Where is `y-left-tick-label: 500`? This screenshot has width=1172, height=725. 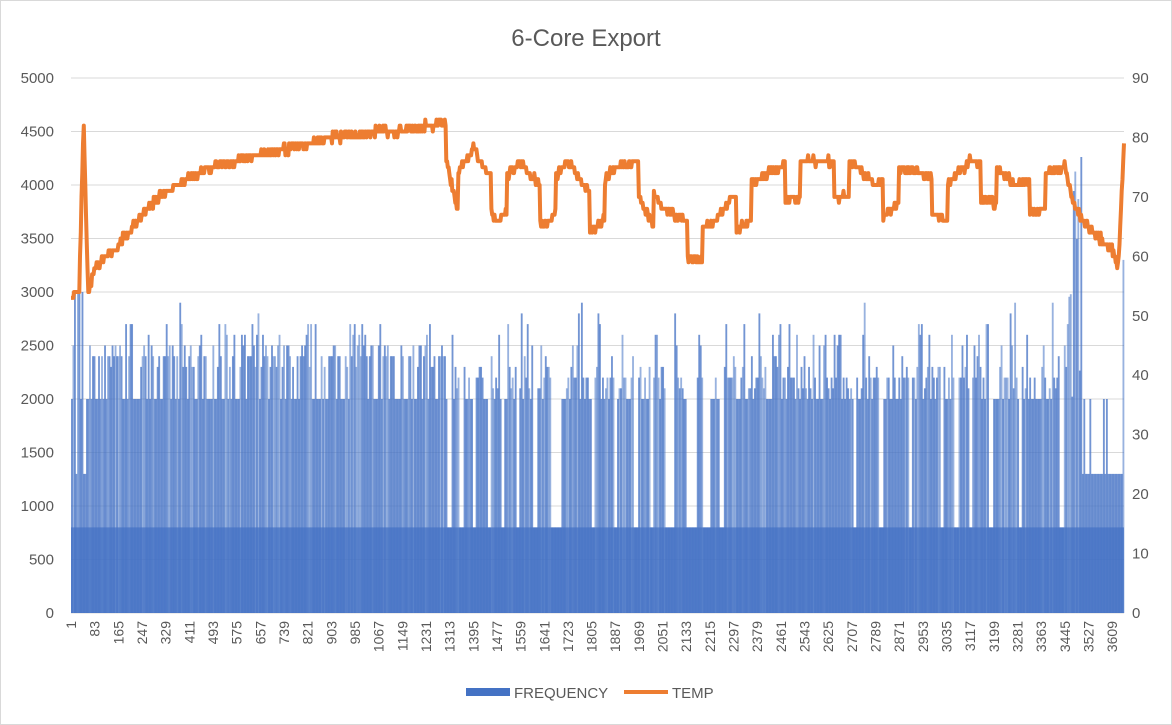
y-left-tick-label: 500 is located at coordinates (41, 560).